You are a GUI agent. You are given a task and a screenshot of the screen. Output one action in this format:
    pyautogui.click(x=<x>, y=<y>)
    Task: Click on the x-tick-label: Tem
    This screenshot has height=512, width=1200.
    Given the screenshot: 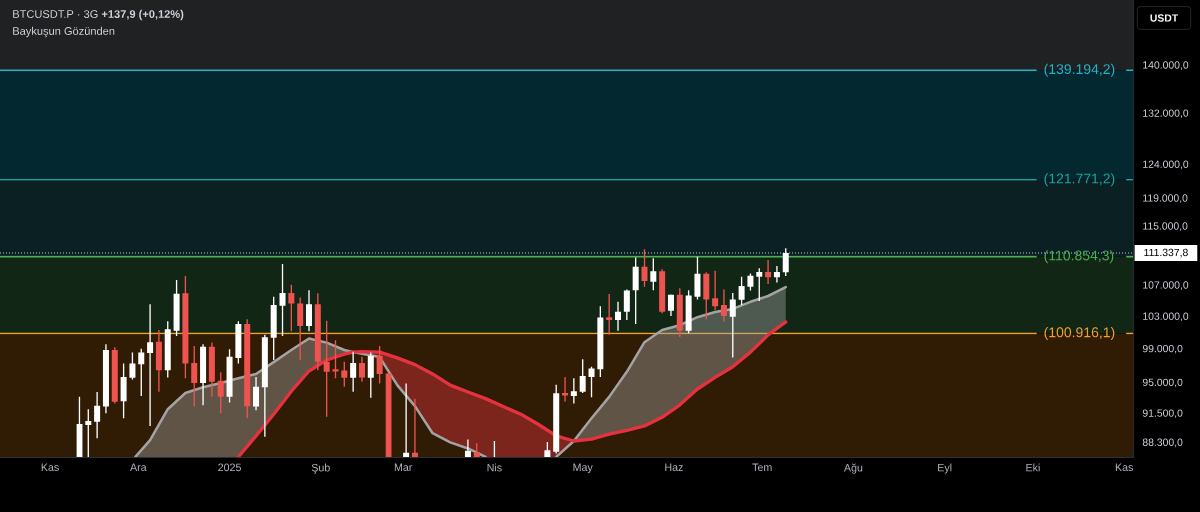 What is the action you would take?
    pyautogui.click(x=762, y=467)
    